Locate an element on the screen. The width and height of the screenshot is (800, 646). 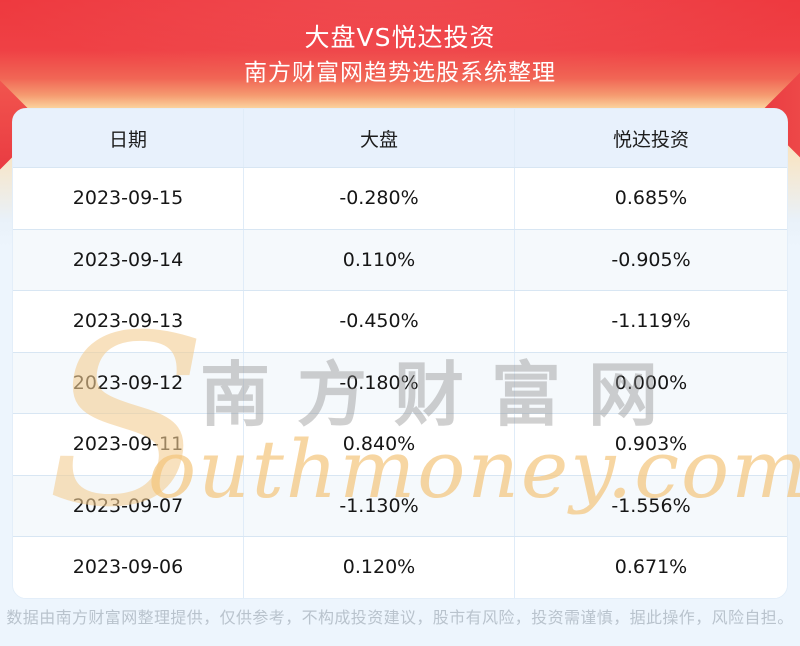
page-subtitle: 南方财富网趋势选股系统整理 is located at coordinates (400, 73).